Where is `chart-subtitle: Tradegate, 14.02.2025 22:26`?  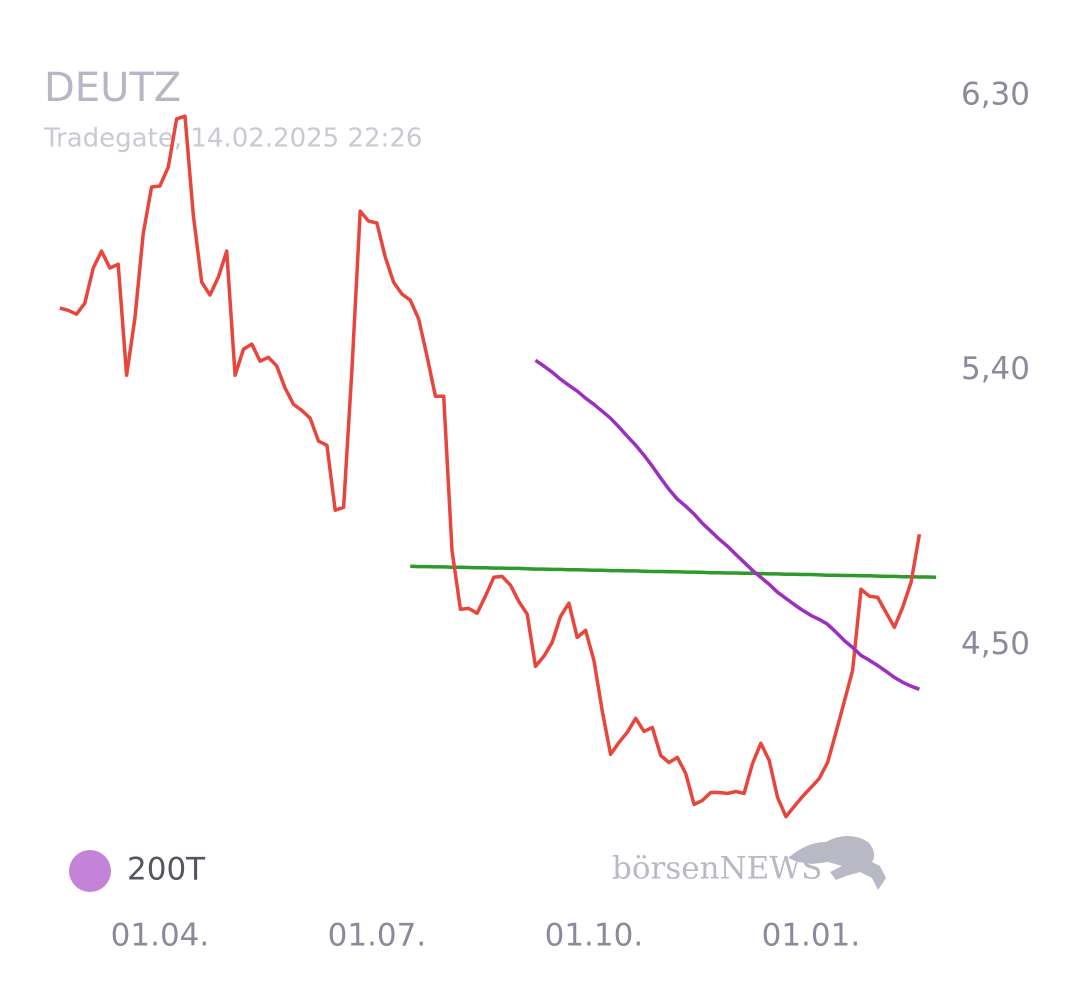 chart-subtitle: Tradegate, 14.02.2025 22:26 is located at coordinates (232, 139).